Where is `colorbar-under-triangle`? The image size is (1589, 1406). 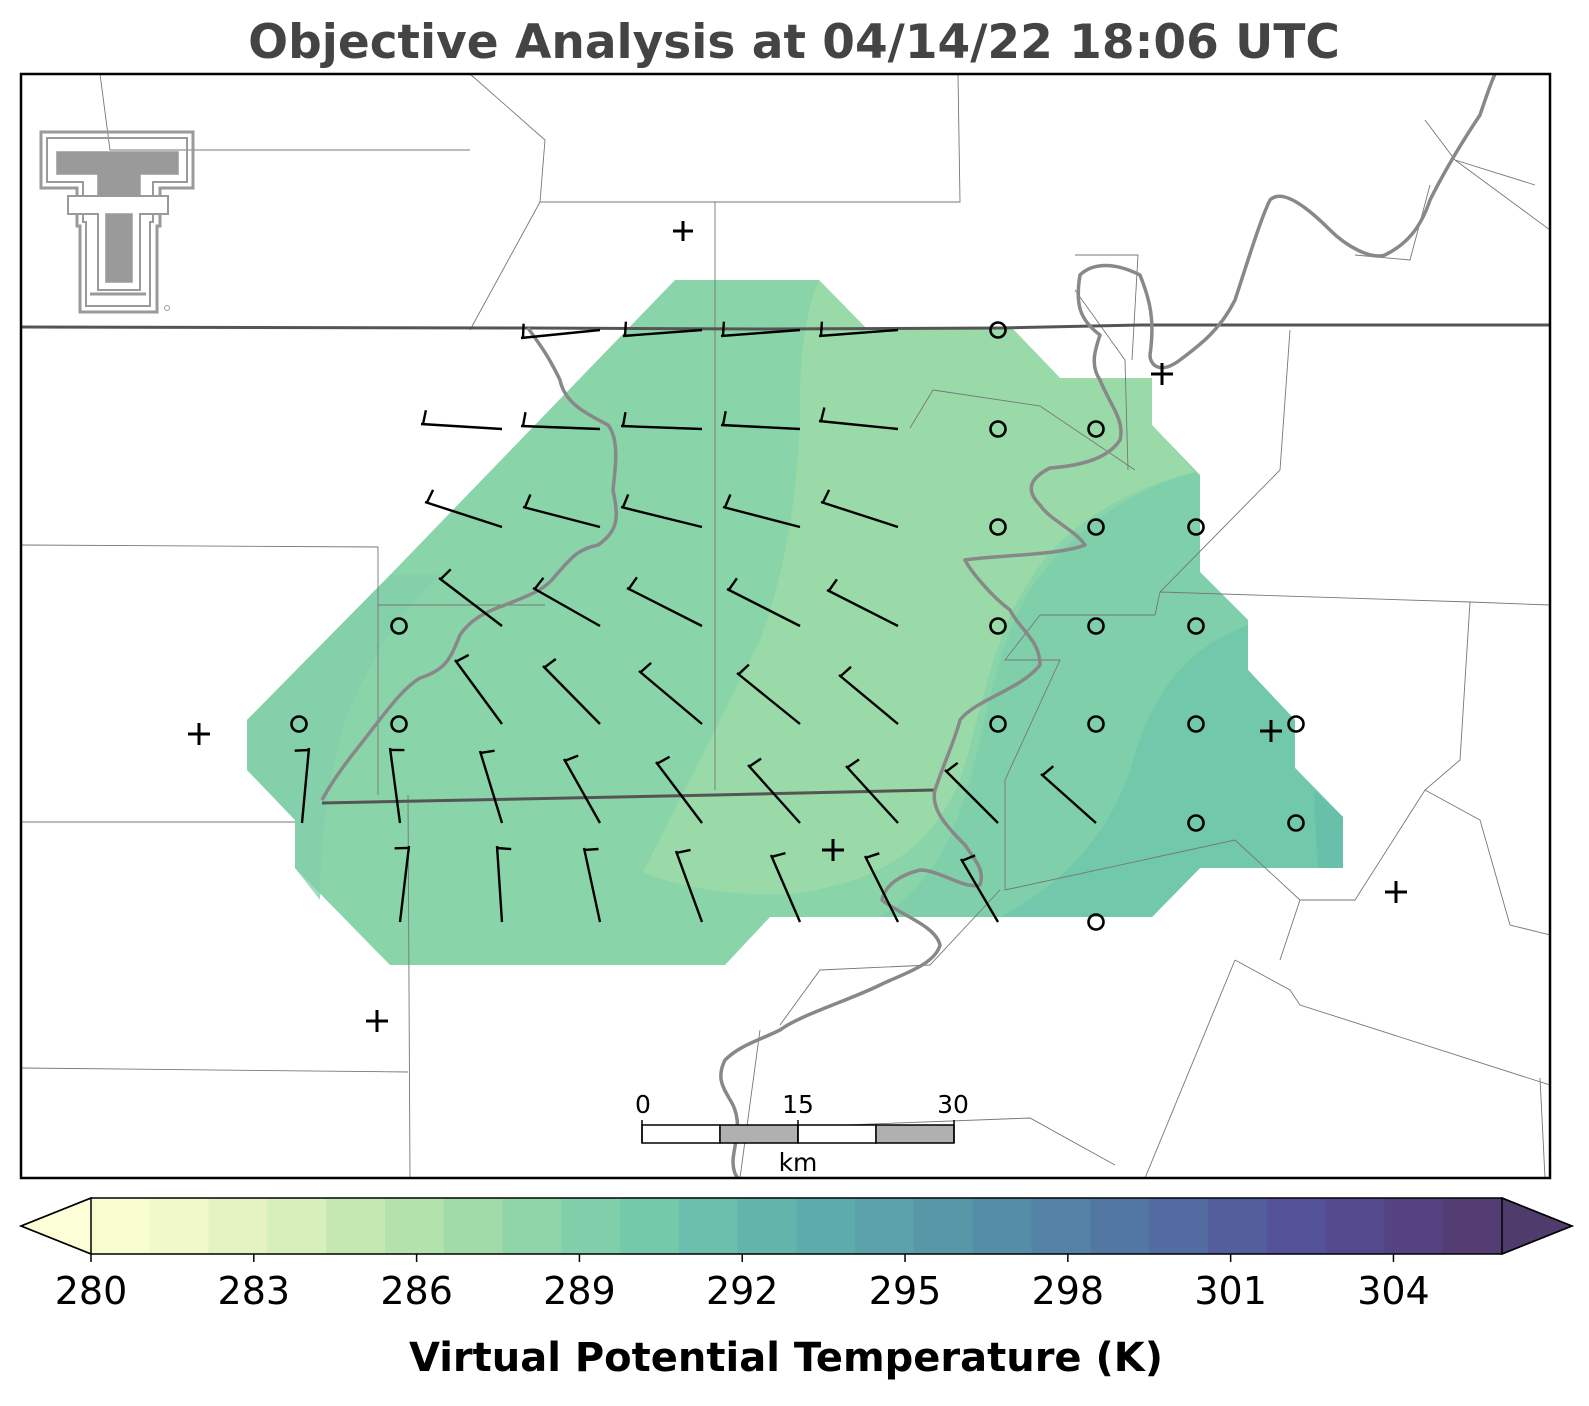 colorbar-under-triangle is located at coordinates (55, 1226).